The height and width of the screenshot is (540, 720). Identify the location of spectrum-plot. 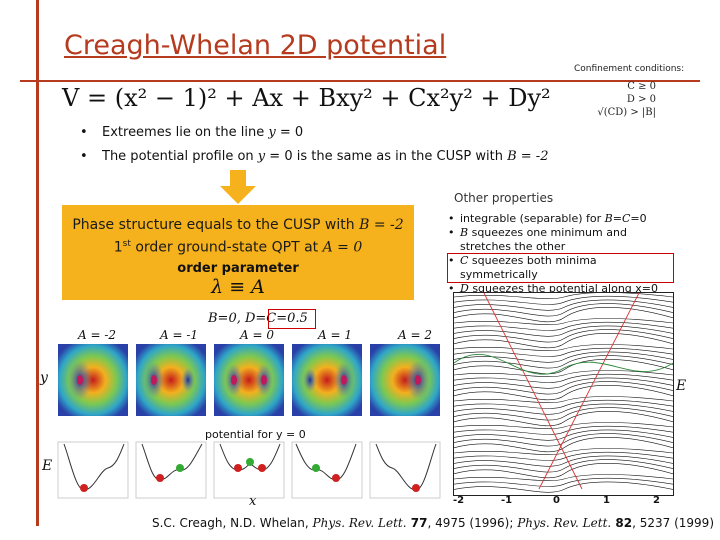
(563, 394).